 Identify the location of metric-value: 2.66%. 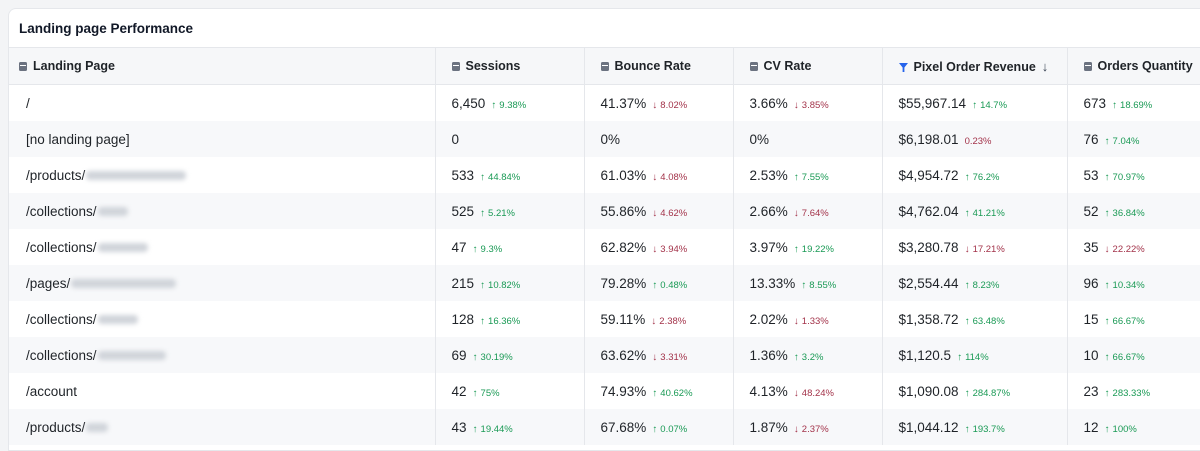
(768, 211).